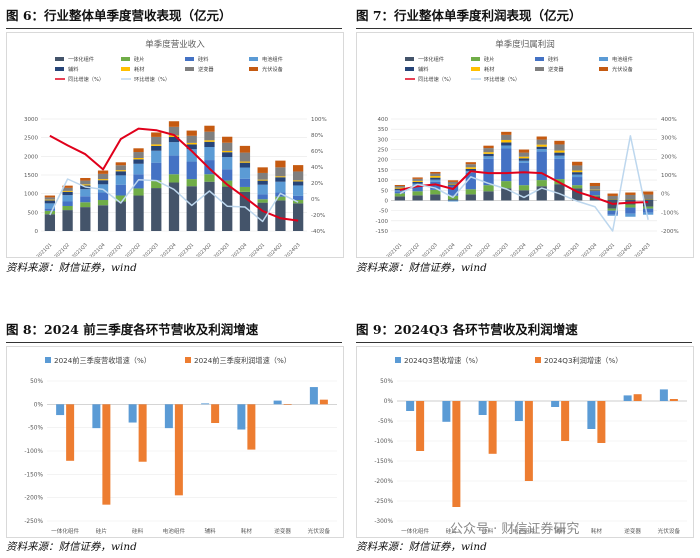 The image size is (700, 558). I want to click on legend-label: 2024Q3利润增速（%）, so click(583, 360).